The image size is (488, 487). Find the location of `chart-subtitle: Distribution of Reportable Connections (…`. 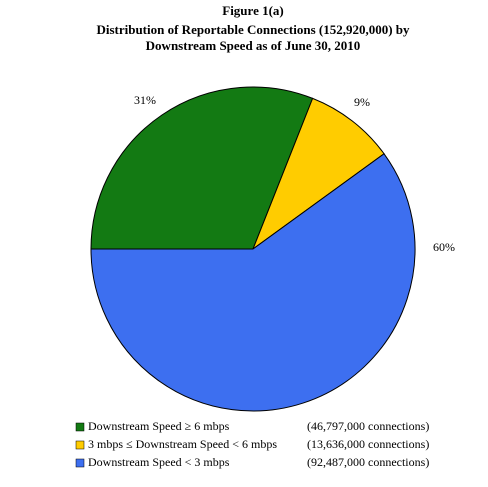

chart-subtitle: Distribution of Reportable Connections (… is located at coordinates (253, 29).